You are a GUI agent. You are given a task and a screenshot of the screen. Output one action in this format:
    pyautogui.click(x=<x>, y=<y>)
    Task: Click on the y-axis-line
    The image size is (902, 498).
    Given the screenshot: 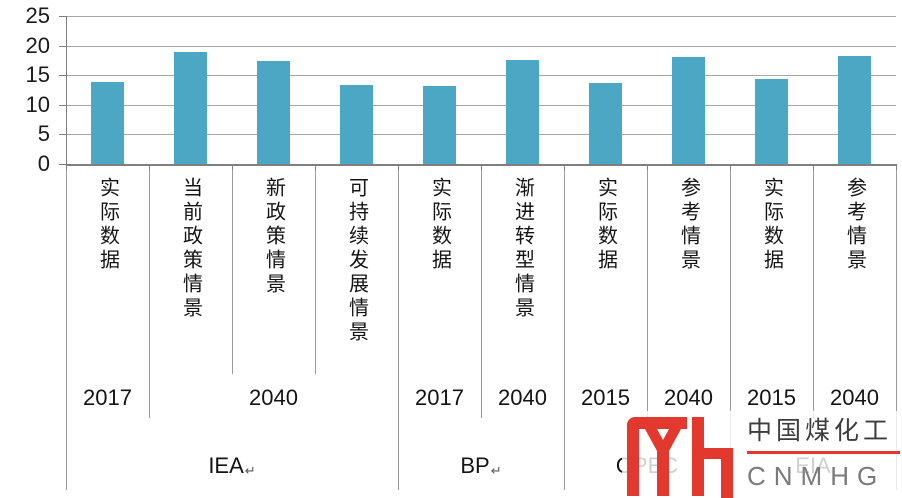 What is the action you would take?
    pyautogui.click(x=66, y=90)
    